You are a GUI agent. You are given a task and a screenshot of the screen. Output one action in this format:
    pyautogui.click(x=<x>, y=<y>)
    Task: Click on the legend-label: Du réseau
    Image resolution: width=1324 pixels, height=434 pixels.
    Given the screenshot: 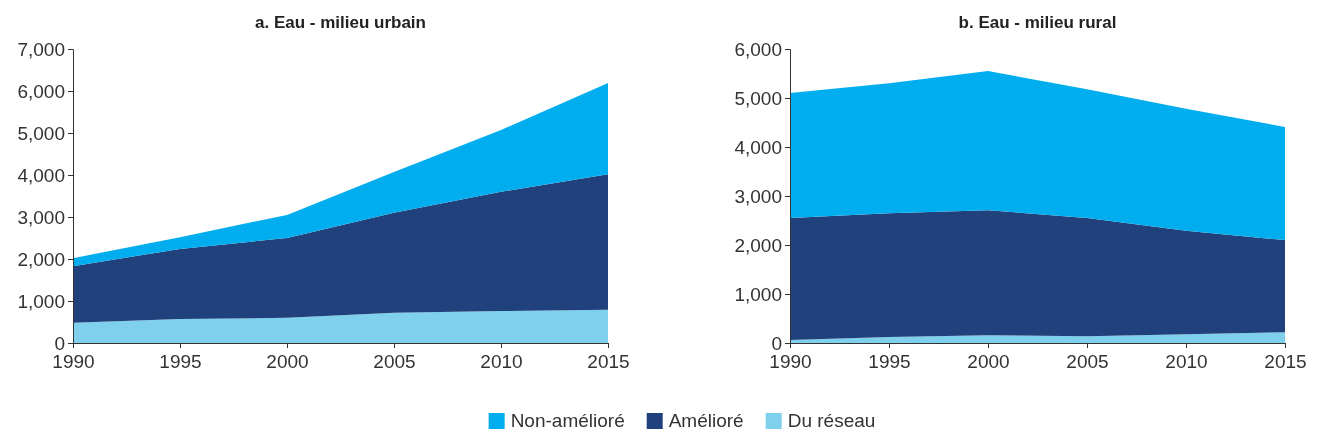 What is the action you would take?
    pyautogui.click(x=831, y=420)
    